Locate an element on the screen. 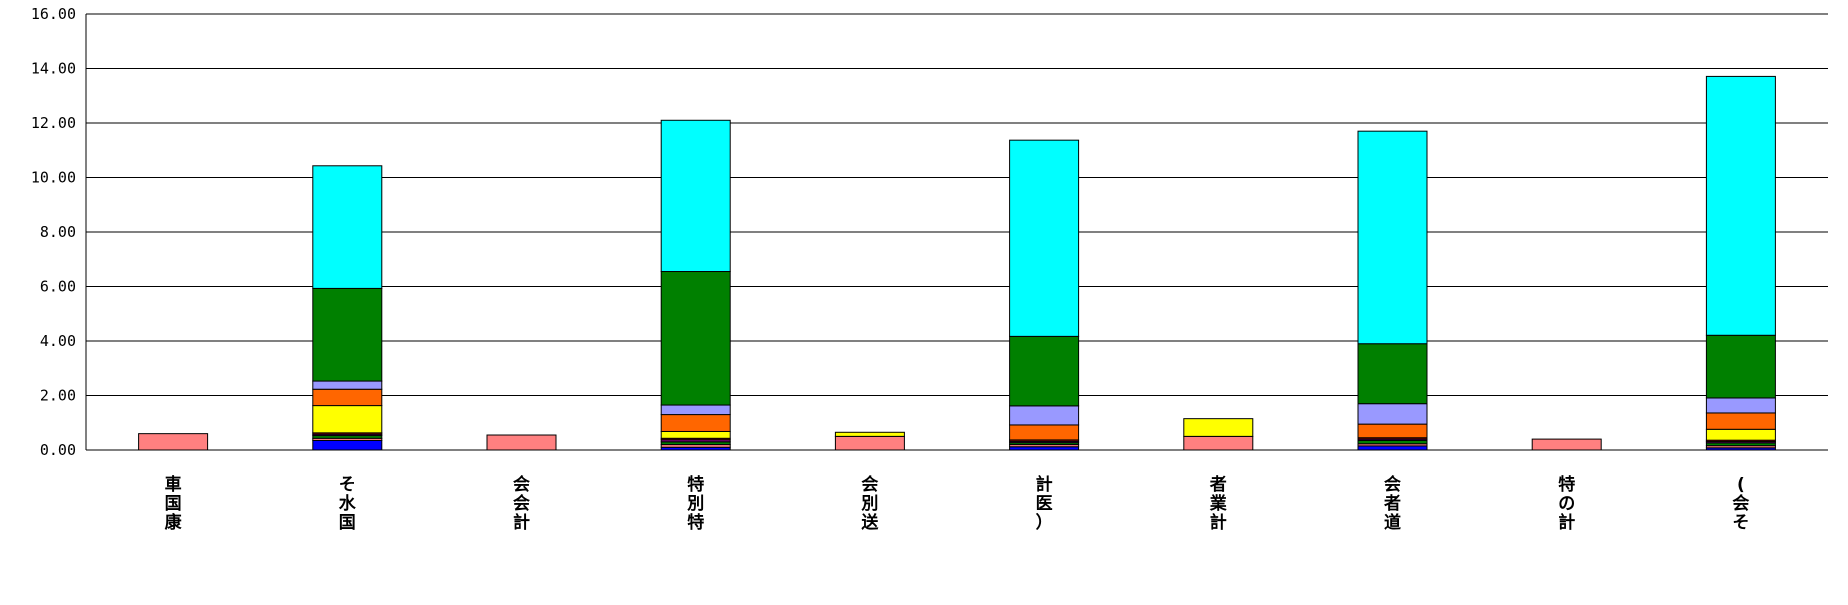 The height and width of the screenshot is (605, 1848). y-axis: 0.00 2.00 4.00 6.00 8.00 10.00 12.00 14.00 16.00 is located at coordinates (59, 232).